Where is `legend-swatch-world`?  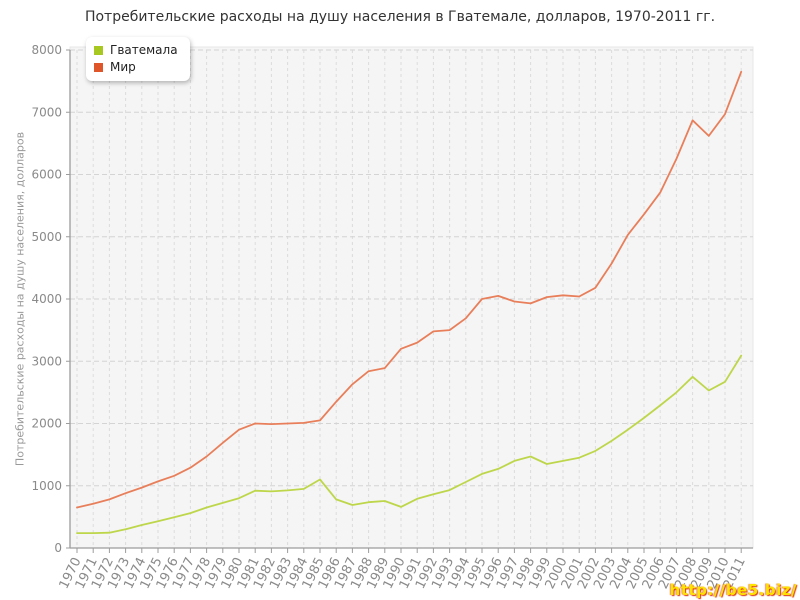 legend-swatch-world is located at coordinates (98, 67).